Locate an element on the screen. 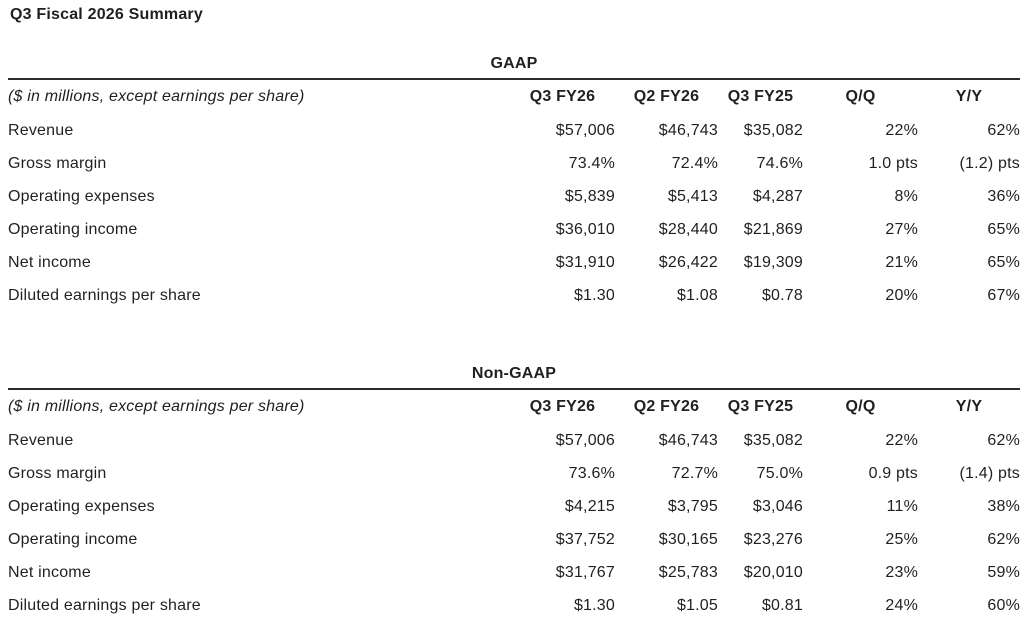 The width and height of the screenshot is (1024, 629). cell-value: 1.0 pts is located at coordinates (893, 163).